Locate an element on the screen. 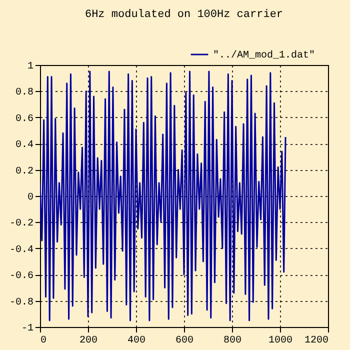 The image size is (350, 350). chart-title: 6Hz modulated on 100Hz carrier is located at coordinates (184, 15).